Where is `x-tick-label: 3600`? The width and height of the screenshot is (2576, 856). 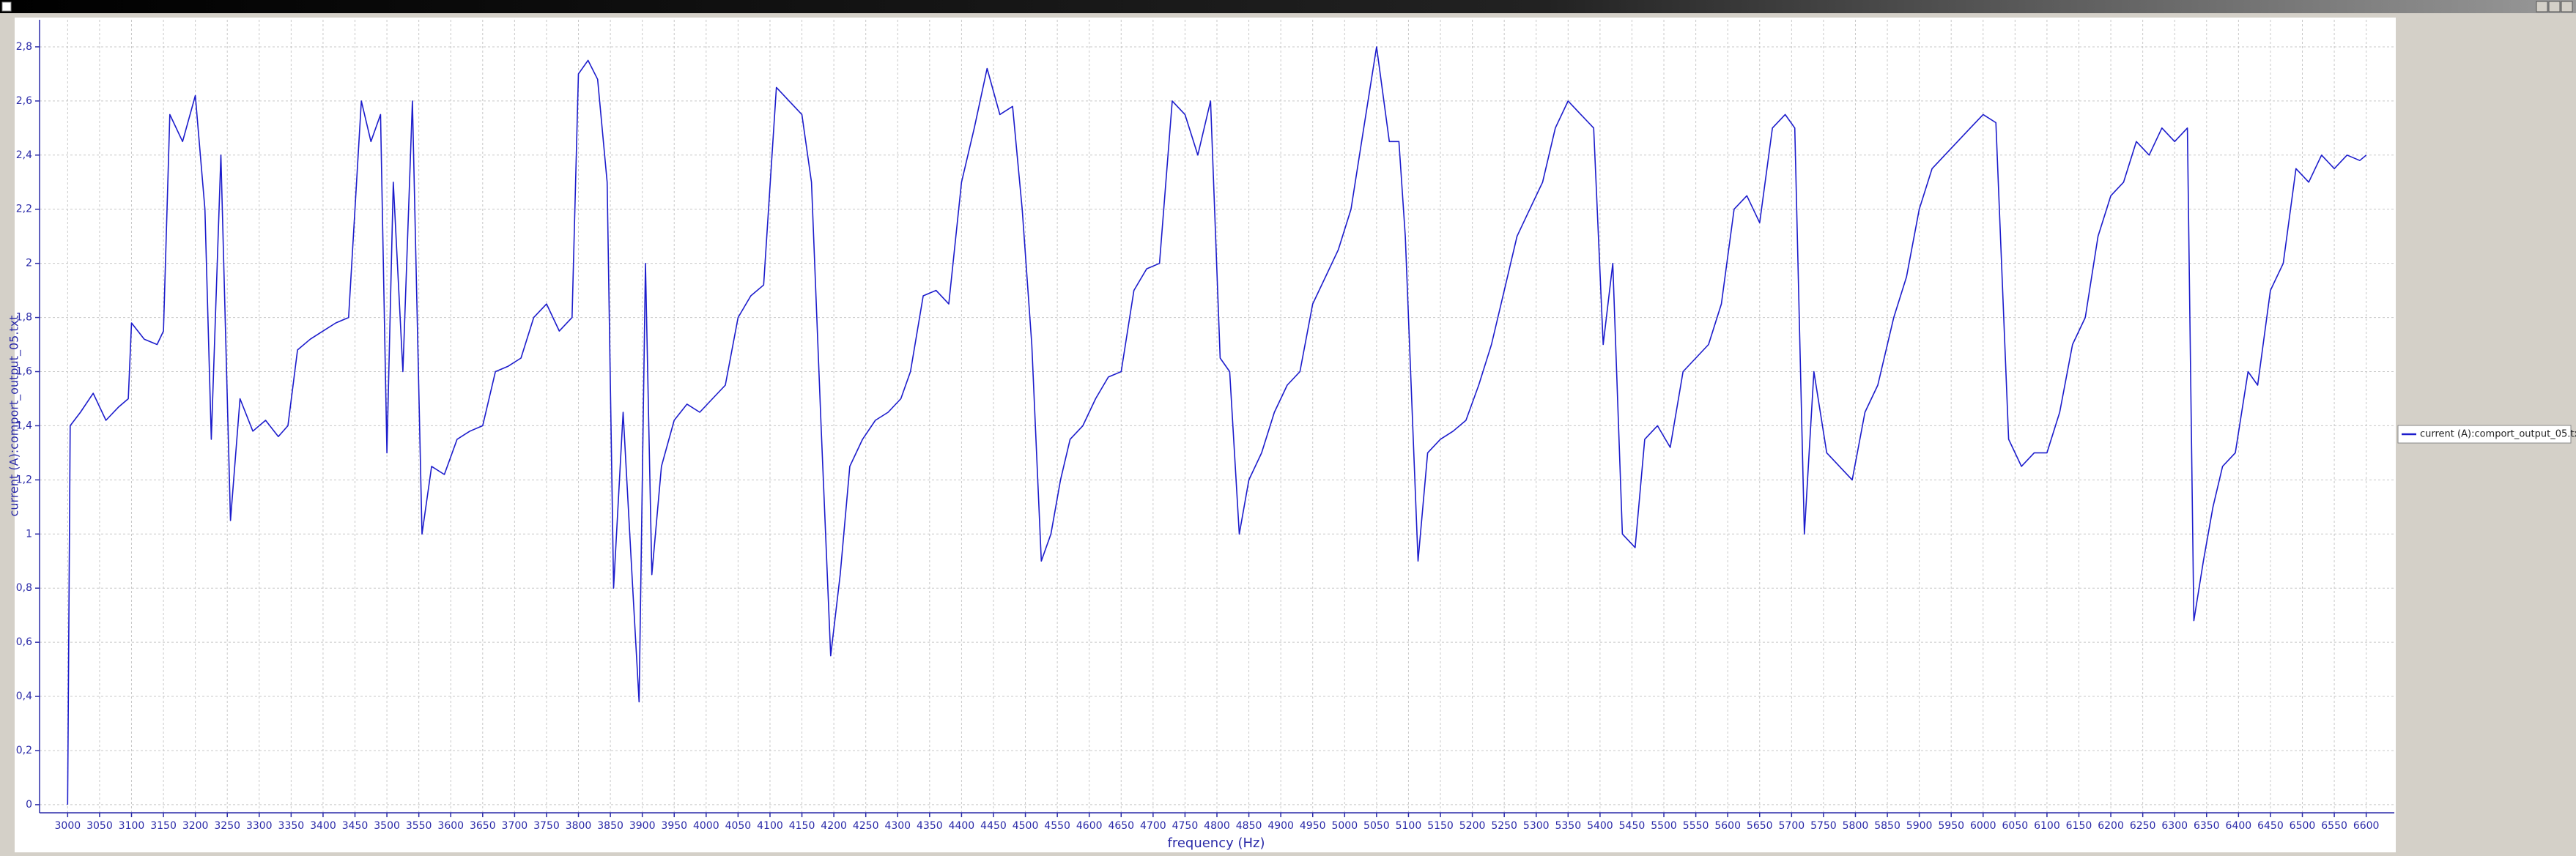 x-tick-label: 3600 is located at coordinates (450, 826).